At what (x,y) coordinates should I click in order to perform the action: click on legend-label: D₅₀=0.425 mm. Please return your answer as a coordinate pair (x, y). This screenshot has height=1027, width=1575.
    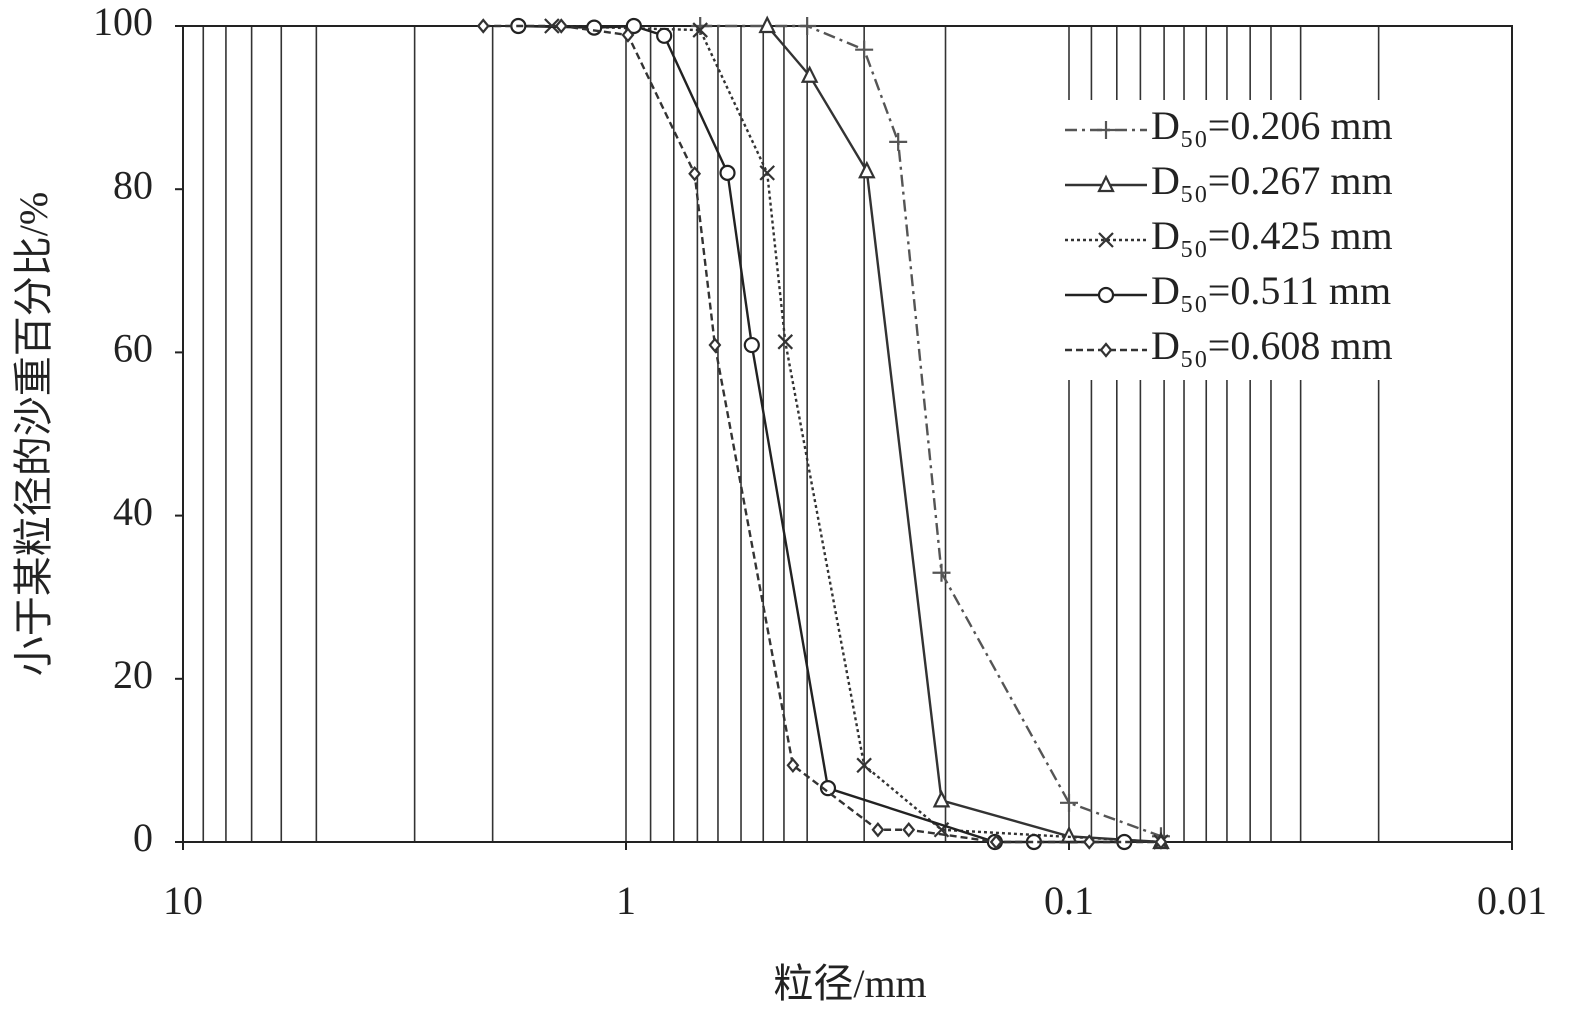
    Looking at the image, I should click on (1272, 235).